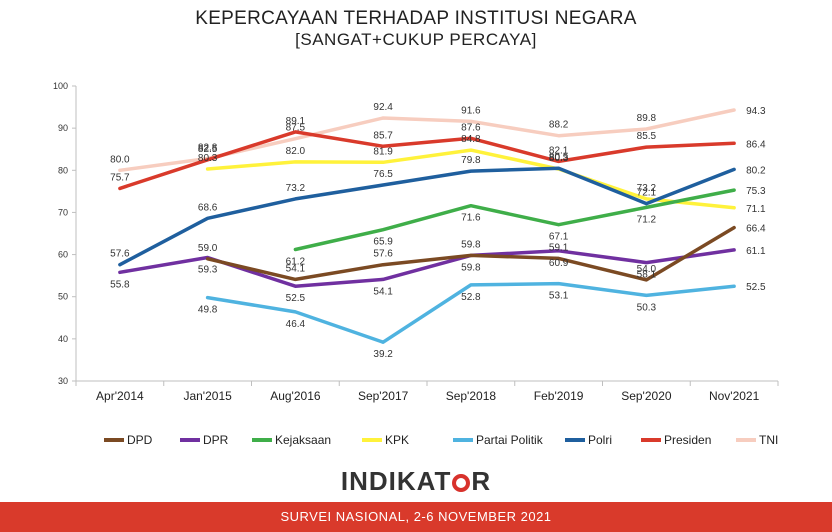 The width and height of the screenshot is (832, 532). I want to click on y-tick-label: 60, so click(63, 255).